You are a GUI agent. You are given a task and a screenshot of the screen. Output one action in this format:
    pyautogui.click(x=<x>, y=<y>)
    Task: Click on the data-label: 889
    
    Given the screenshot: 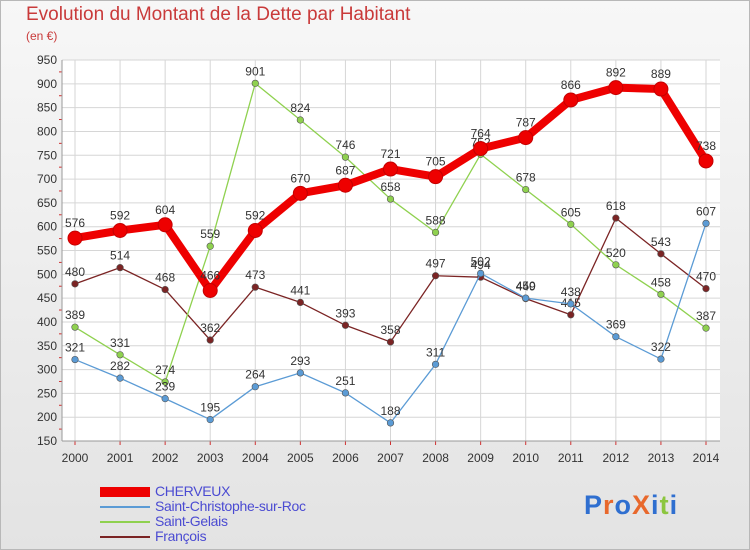 What is the action you would take?
    pyautogui.click(x=661, y=74)
    